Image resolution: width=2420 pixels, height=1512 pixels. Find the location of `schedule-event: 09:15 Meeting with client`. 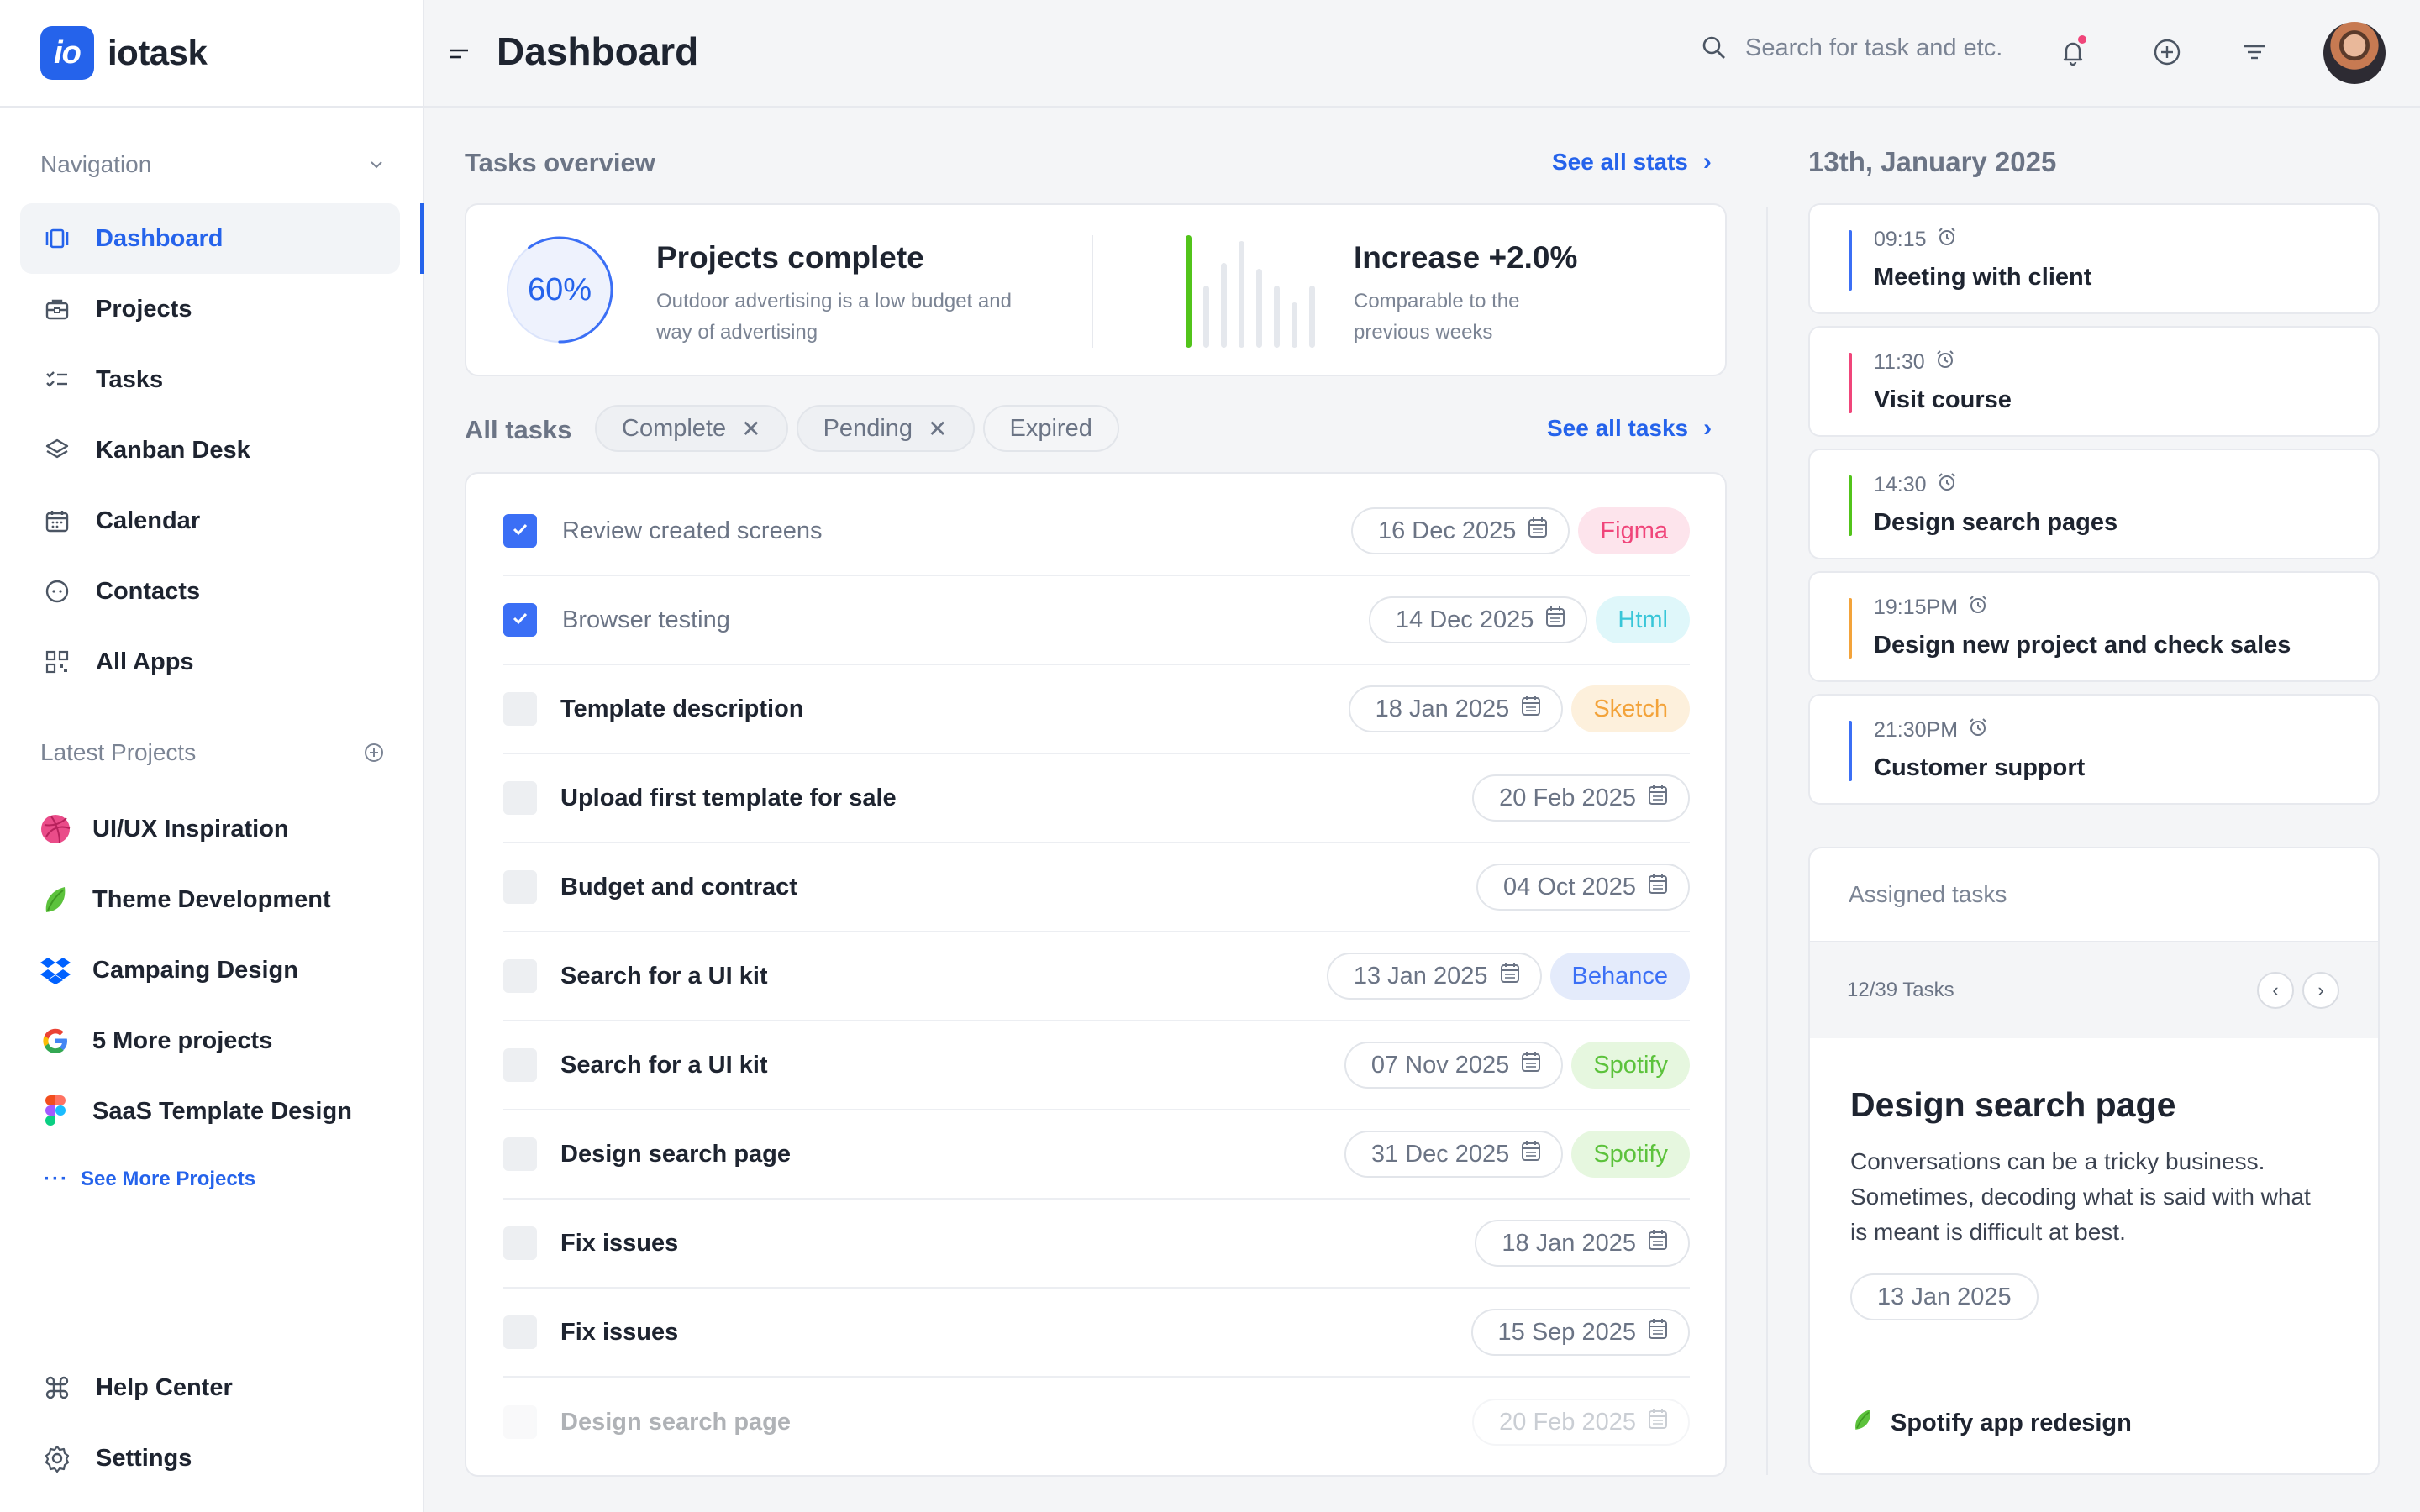

schedule-event: 09:15 Meeting with client is located at coordinates (2094, 258).